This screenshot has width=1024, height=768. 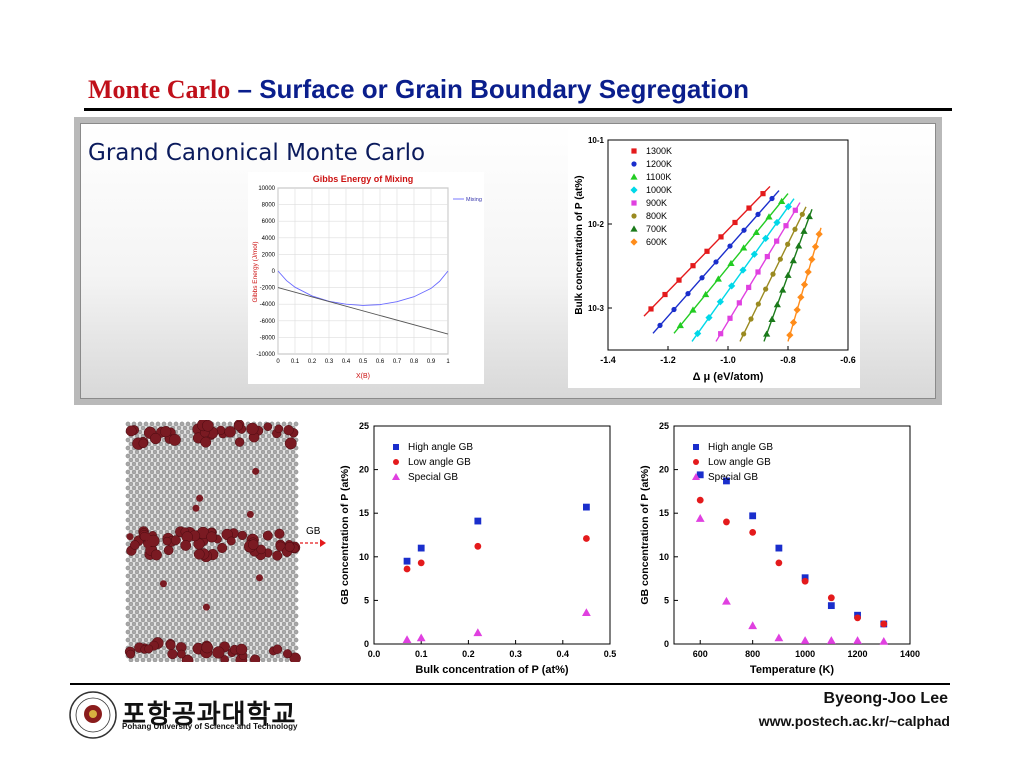 I want to click on data-point-low-angle-gb, so click(x=700, y=500).